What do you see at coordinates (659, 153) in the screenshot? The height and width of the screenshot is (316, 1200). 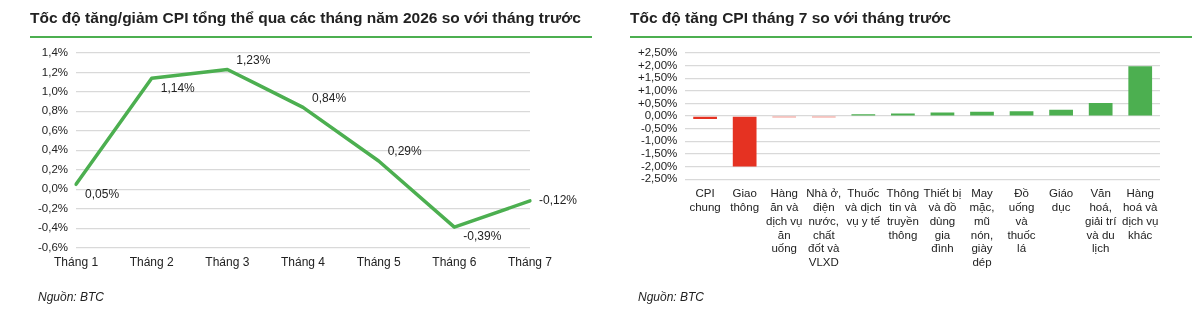 I see `y-tick-label: -1,50%` at bounding box center [659, 153].